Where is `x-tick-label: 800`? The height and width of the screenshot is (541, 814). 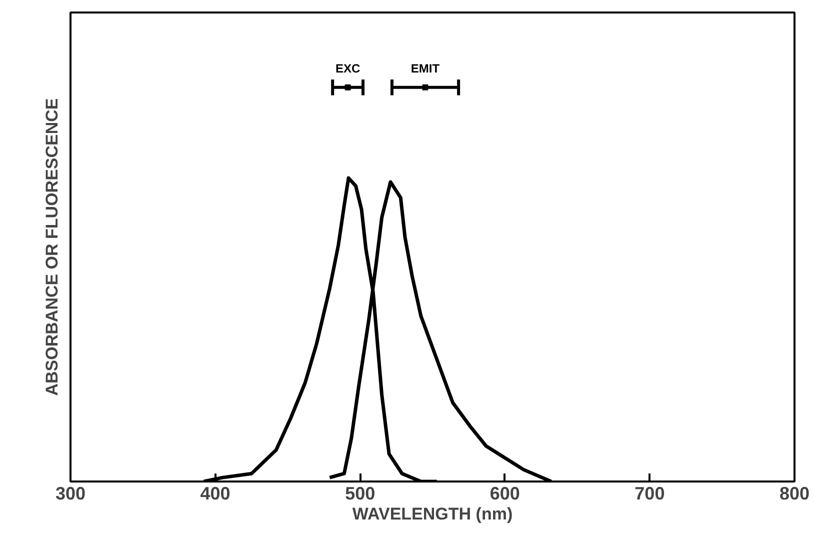
x-tick-label: 800 is located at coordinates (794, 494).